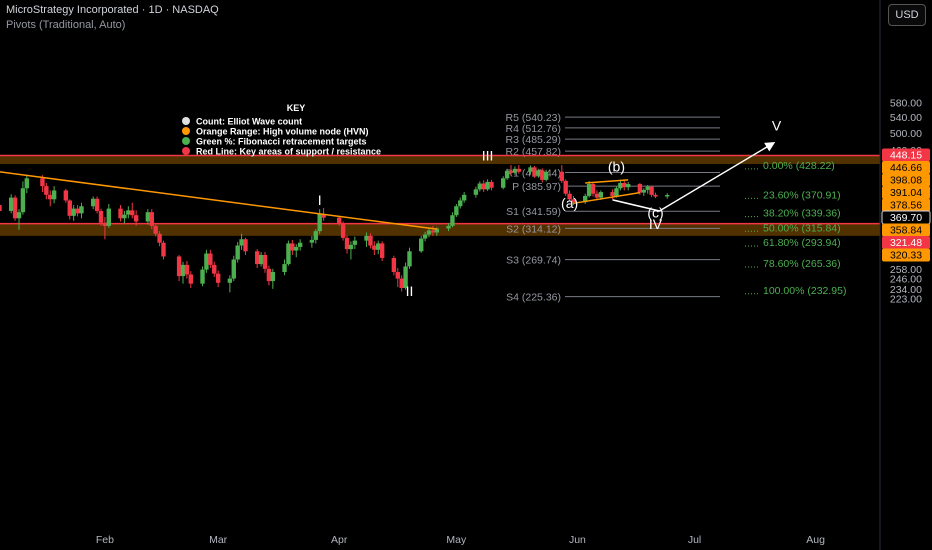 The width and height of the screenshot is (932, 550). What do you see at coordinates (440, 189) in the screenshot?
I see `key-support-resistance-lines` at bounding box center [440, 189].